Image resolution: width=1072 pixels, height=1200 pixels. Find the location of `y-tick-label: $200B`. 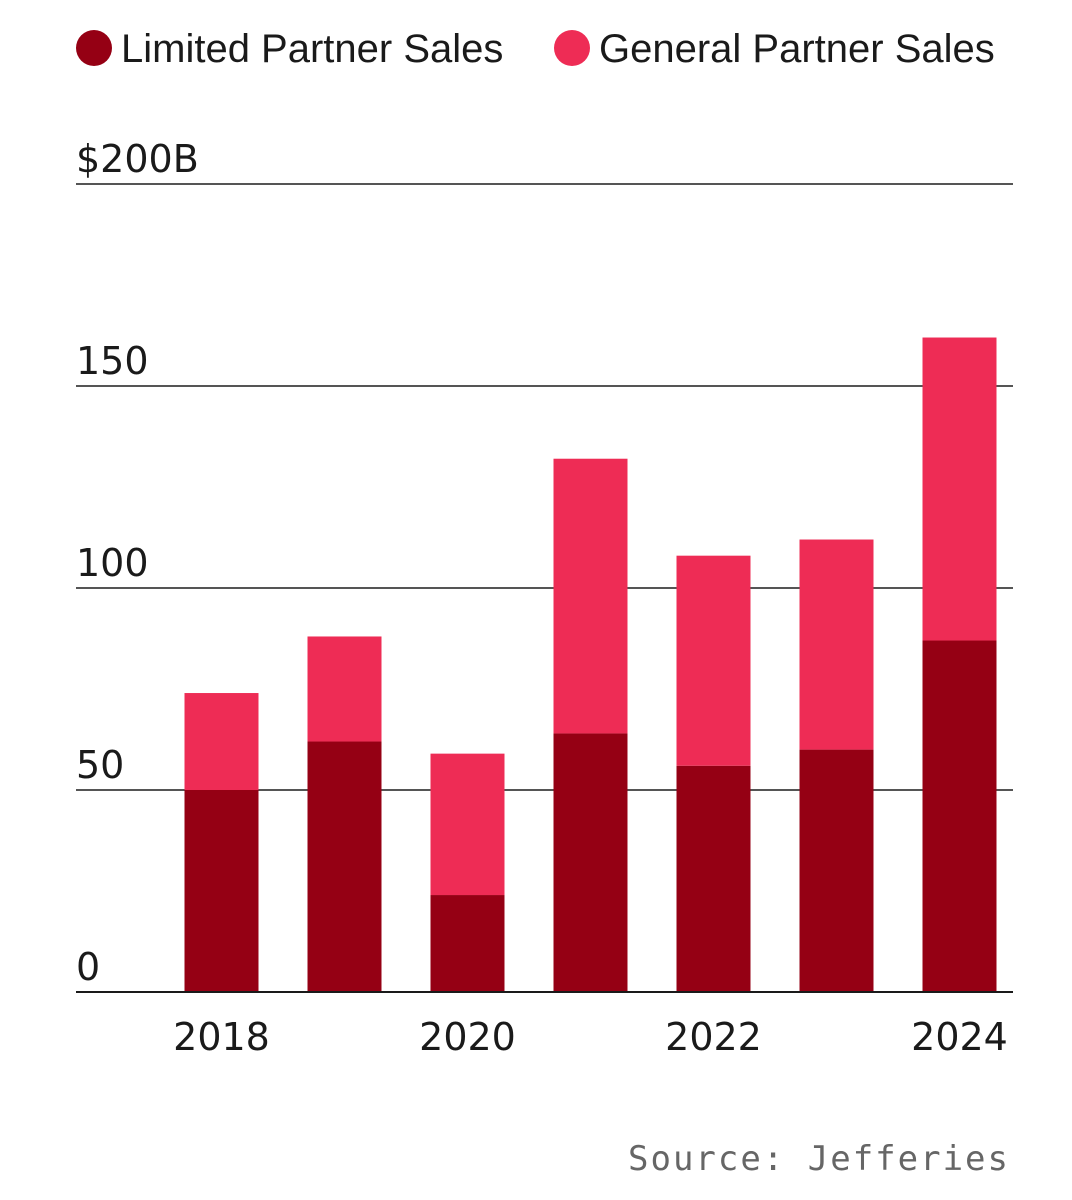

y-tick-label: $200B is located at coordinates (137, 159).